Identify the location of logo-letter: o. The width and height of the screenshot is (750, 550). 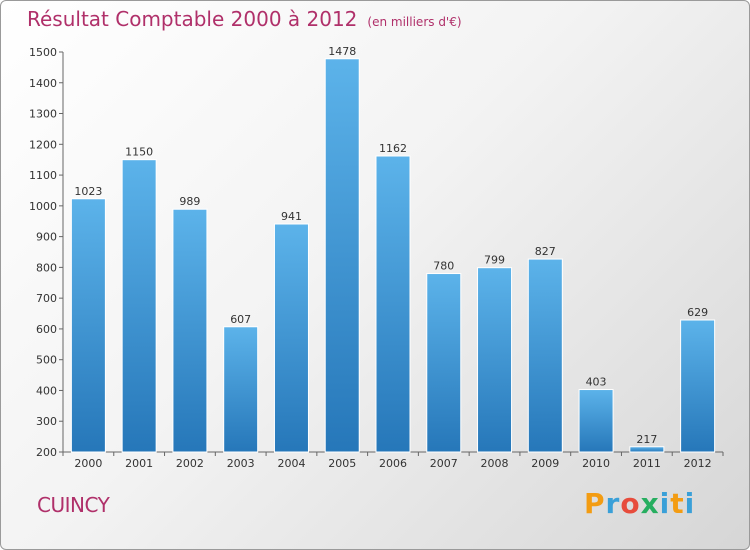
(630, 503).